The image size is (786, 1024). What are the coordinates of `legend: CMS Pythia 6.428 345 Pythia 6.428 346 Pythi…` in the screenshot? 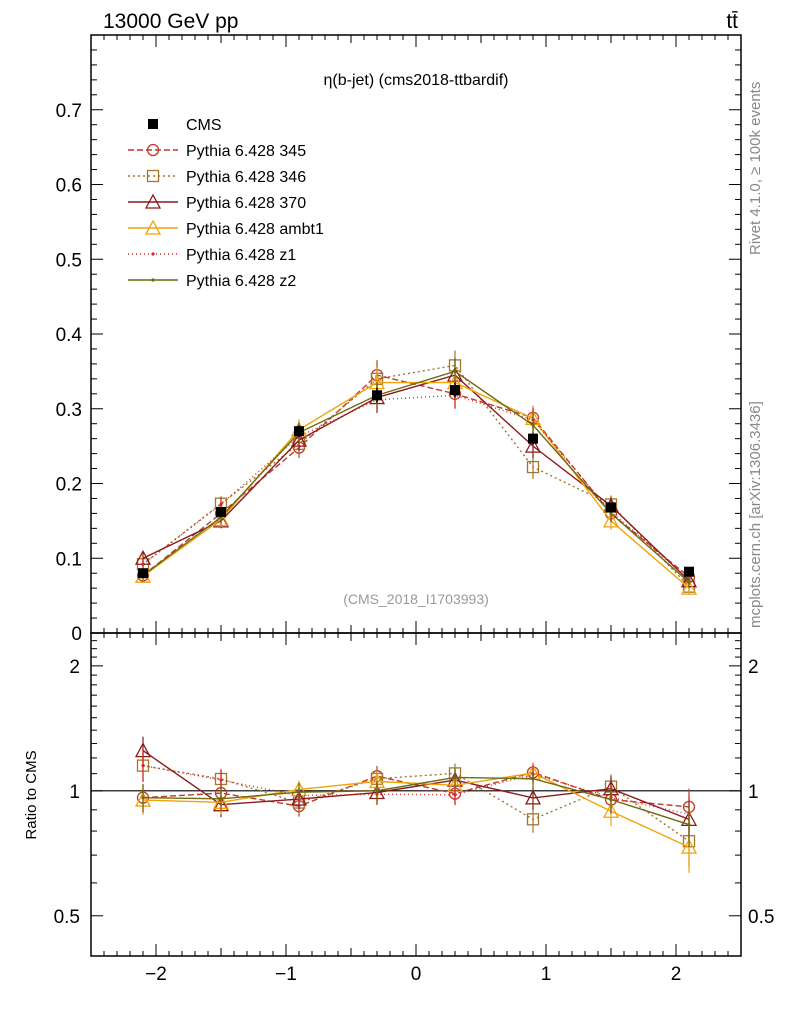 It's located at (226, 203).